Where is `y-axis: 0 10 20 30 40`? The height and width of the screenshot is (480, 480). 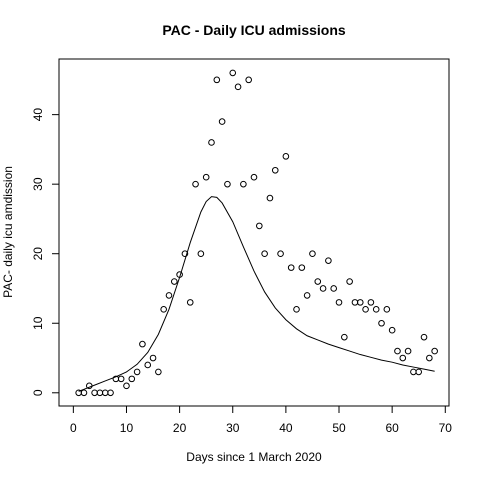
y-axis: 0 10 20 30 40 is located at coordinates (45, 252).